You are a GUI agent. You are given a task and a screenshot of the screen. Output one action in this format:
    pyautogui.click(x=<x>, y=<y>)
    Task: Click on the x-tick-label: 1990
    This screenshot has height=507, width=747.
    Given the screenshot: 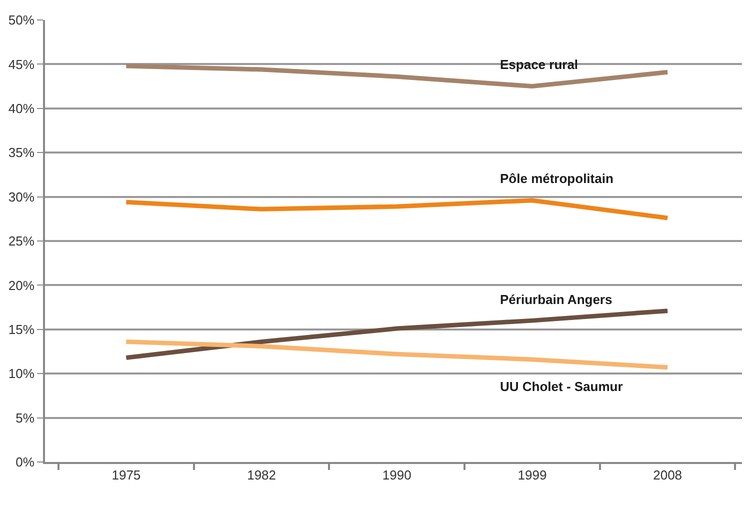 What is the action you would take?
    pyautogui.click(x=397, y=475)
    